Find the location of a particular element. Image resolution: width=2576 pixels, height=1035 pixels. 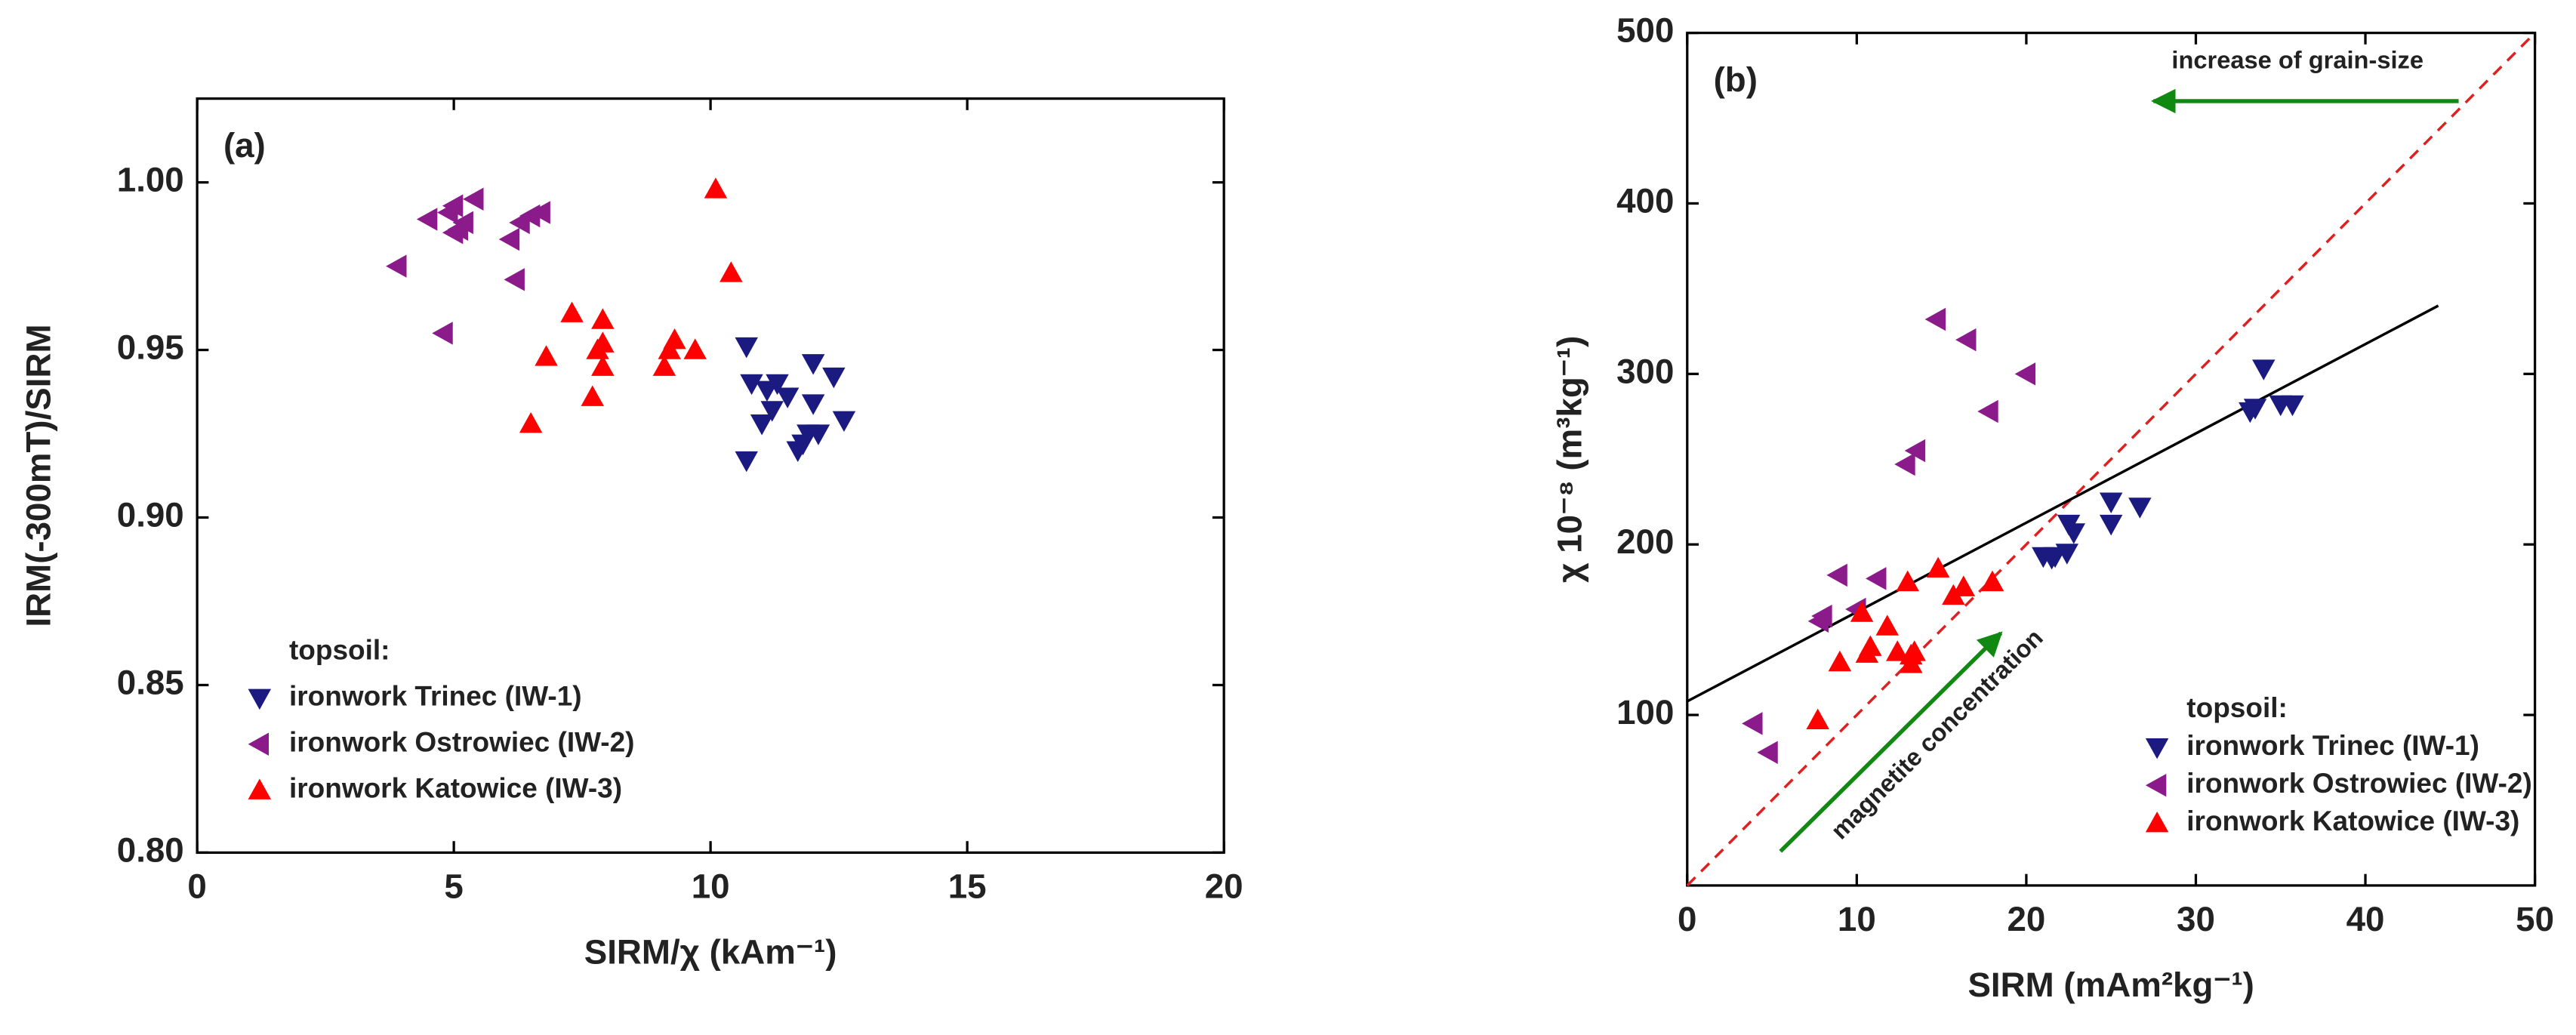

x-tick-label: 30 is located at coordinates (2196, 919).